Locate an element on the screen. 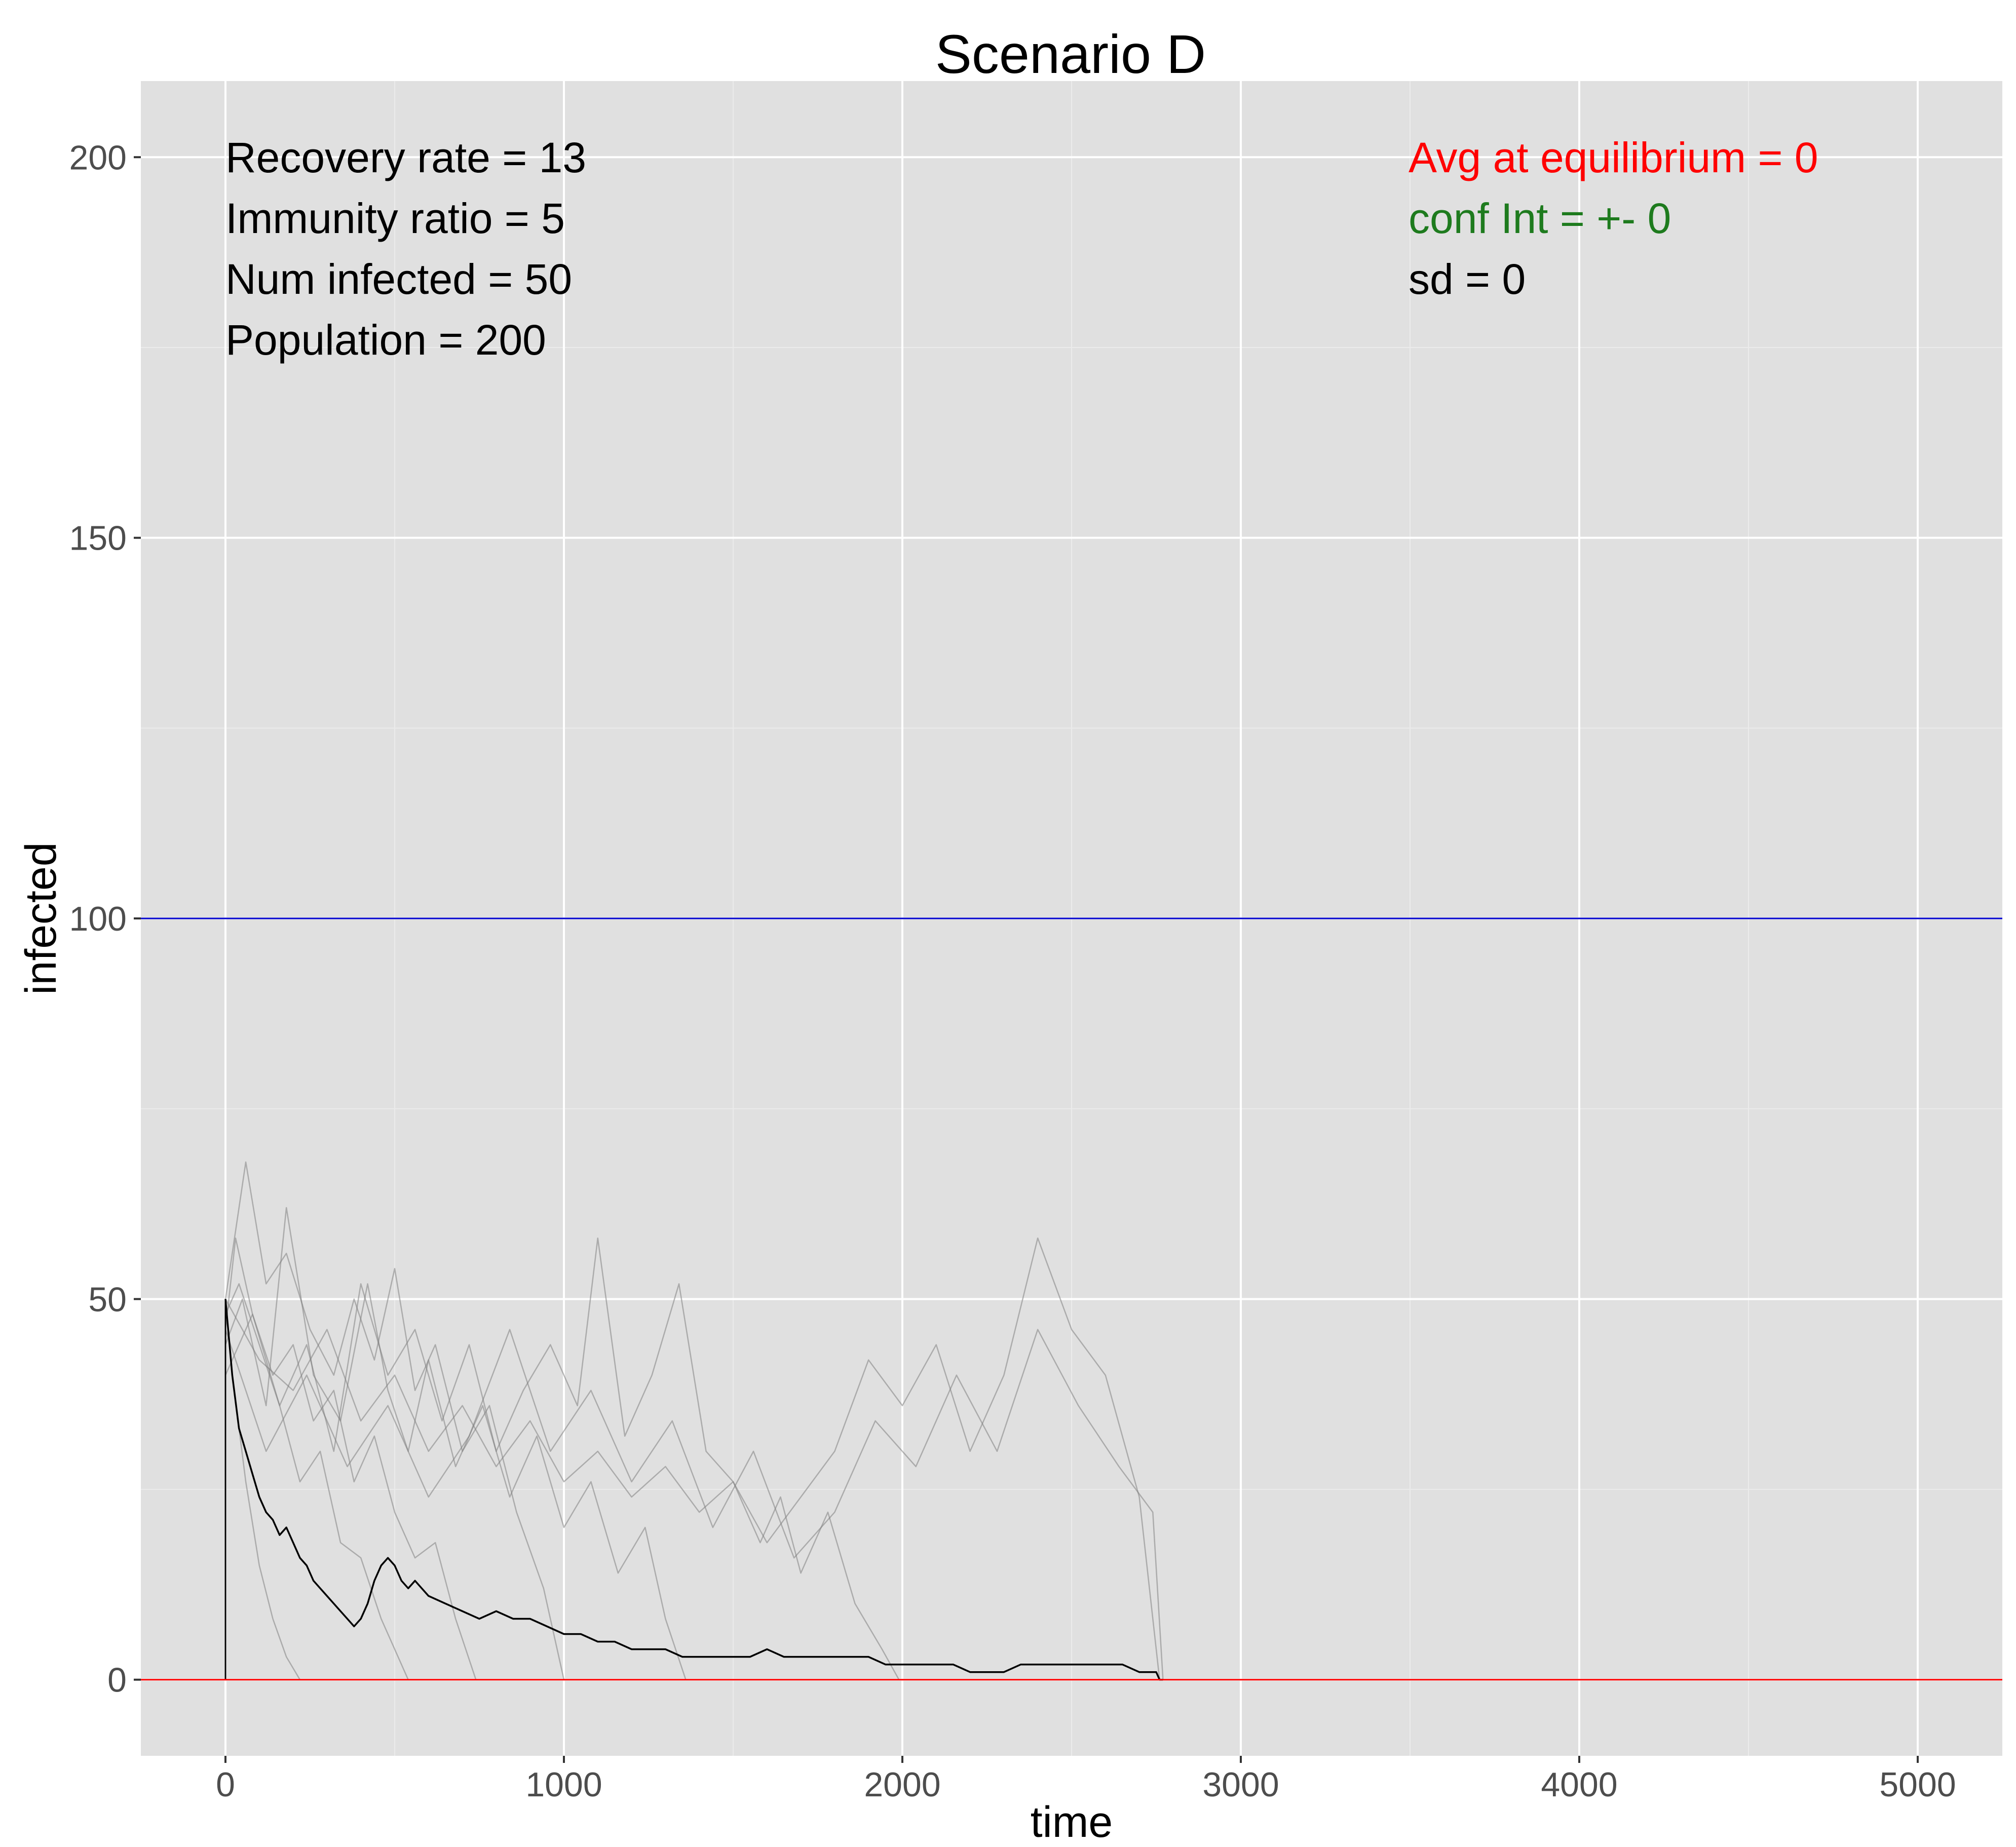  statistic-annotation: Avg at equilibrium = 0 is located at coordinates (1613, 157).